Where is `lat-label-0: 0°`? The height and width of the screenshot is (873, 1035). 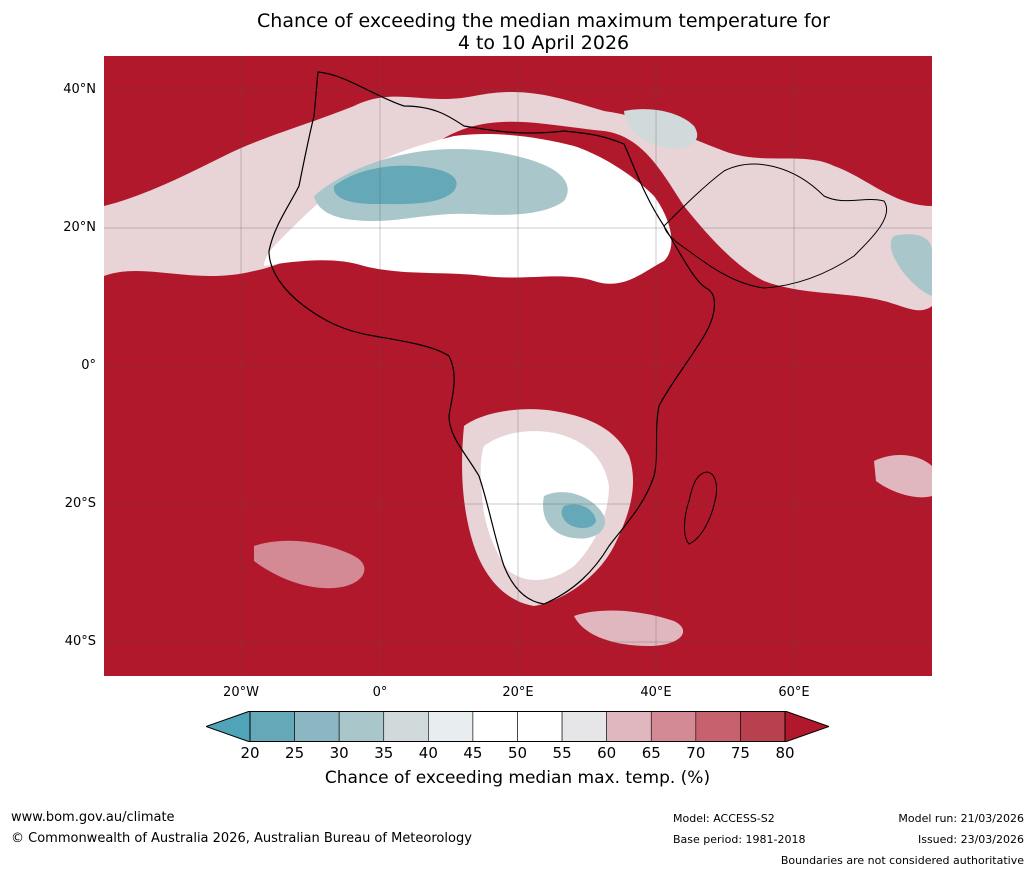
lat-label-0: 0° is located at coordinates (88, 365).